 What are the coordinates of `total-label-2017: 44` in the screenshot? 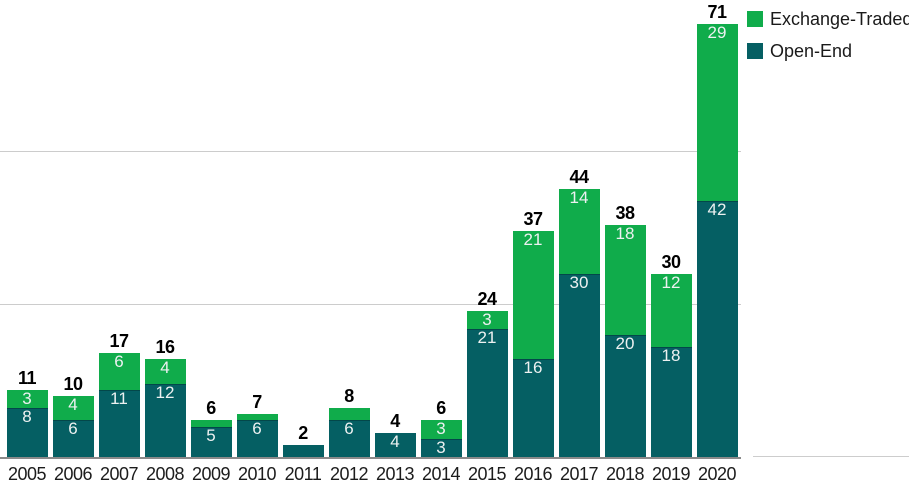 It's located at (579, 176).